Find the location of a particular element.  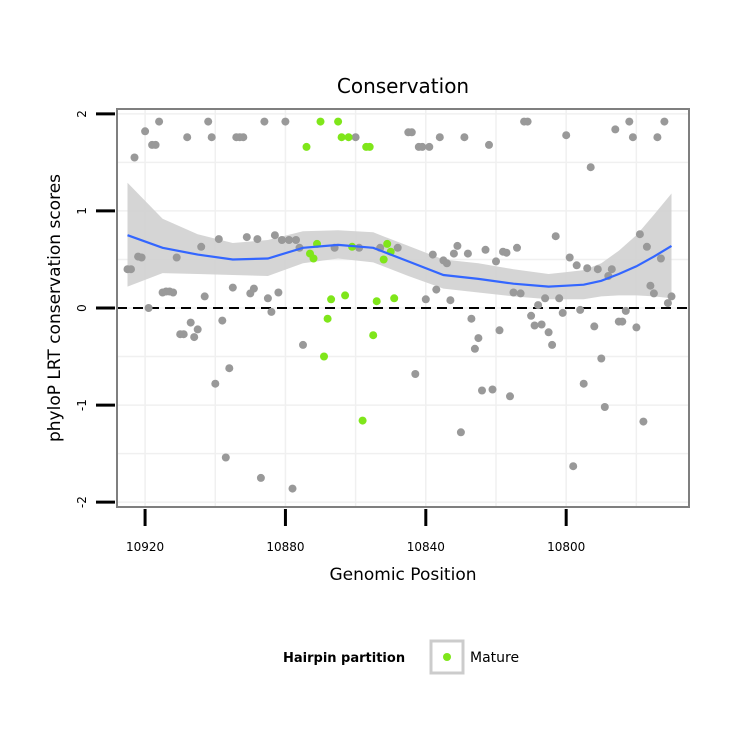

y-tick-label: -2 is located at coordinates (82, 502).